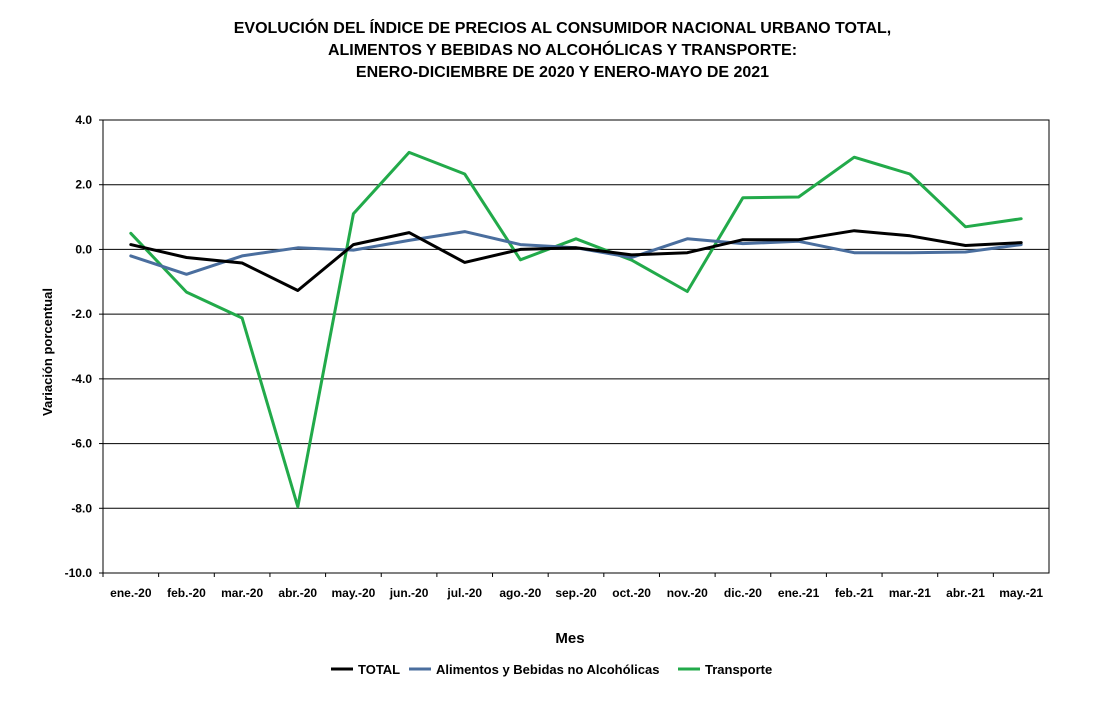  Describe the element at coordinates (47, 352) in the screenshot. I see `y-axis-title: Variación porcentual` at that location.